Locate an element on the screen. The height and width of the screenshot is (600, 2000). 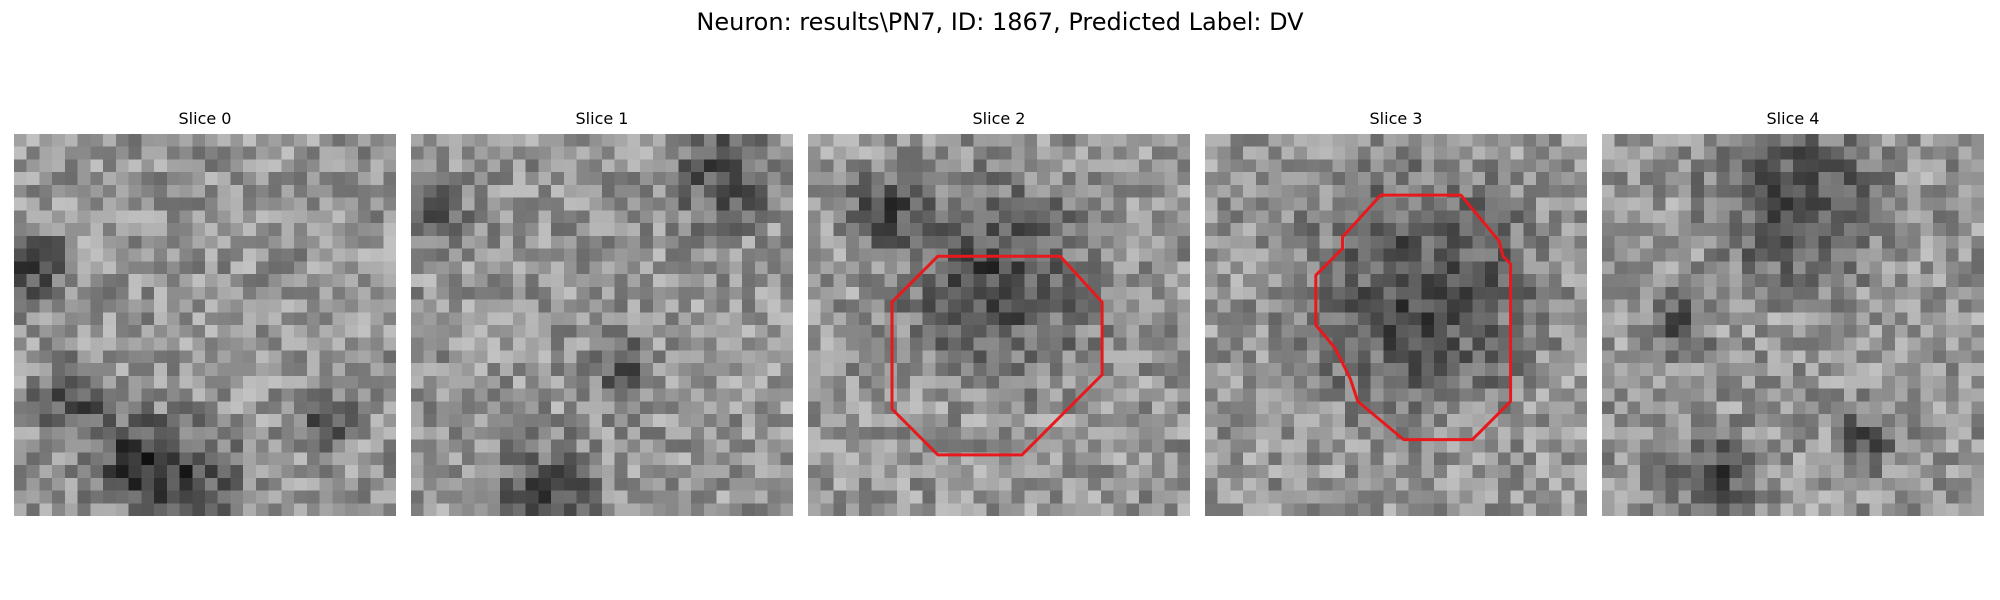
slice-panel-1: Slice 1 is located at coordinates (602, 313).